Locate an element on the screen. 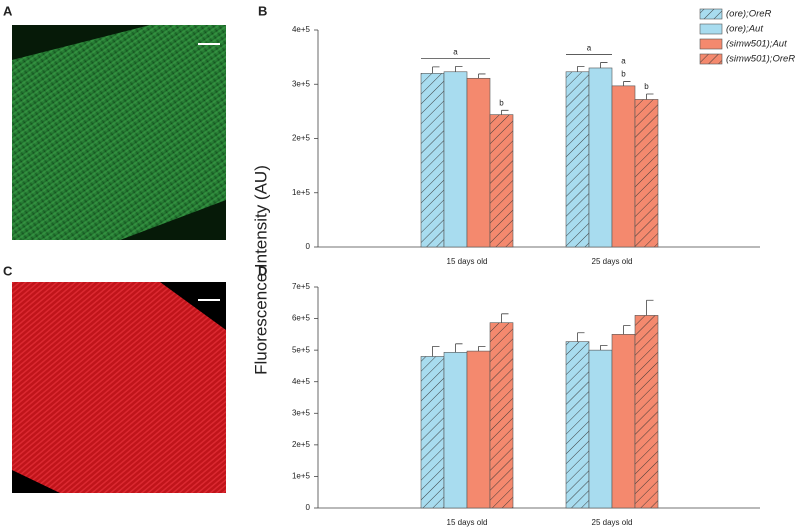  y-tick-label: 7e+5 is located at coordinates (301, 286).